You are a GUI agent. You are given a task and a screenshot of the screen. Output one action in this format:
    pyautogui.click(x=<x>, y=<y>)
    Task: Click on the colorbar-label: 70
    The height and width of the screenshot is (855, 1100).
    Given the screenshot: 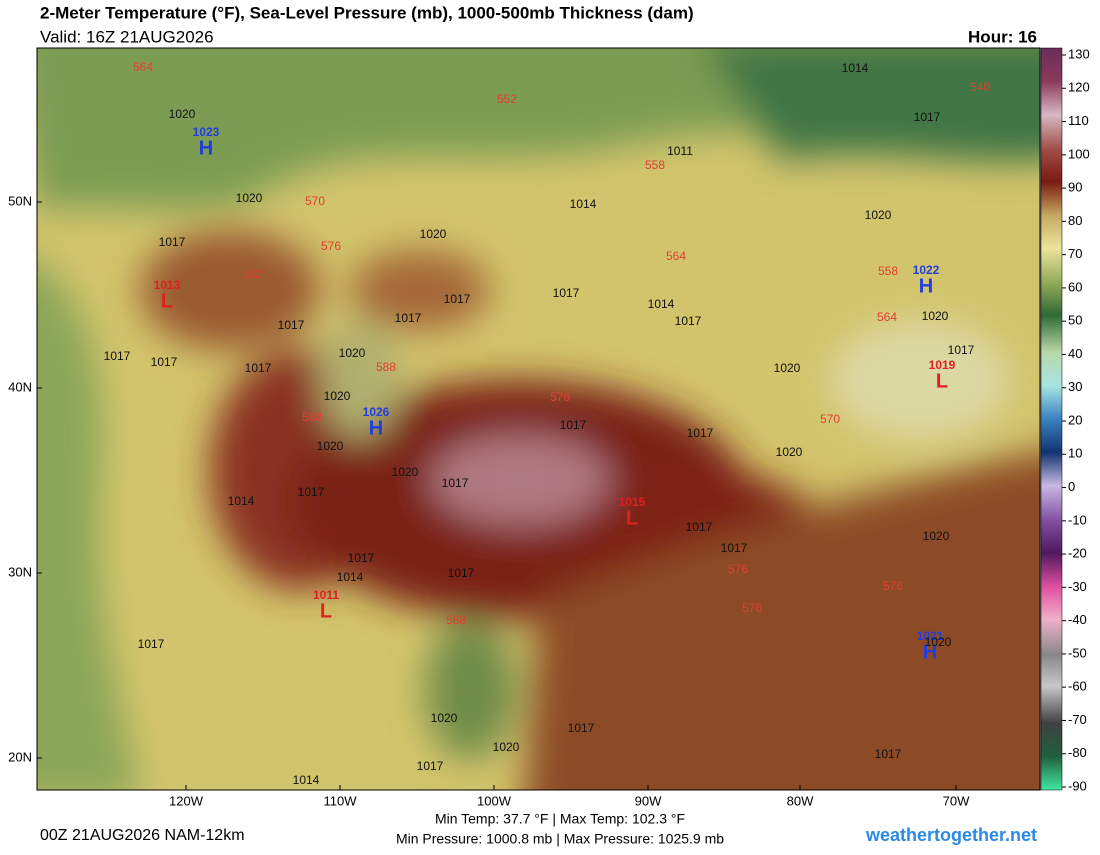 What is the action you would take?
    pyautogui.click(x=1075, y=253)
    